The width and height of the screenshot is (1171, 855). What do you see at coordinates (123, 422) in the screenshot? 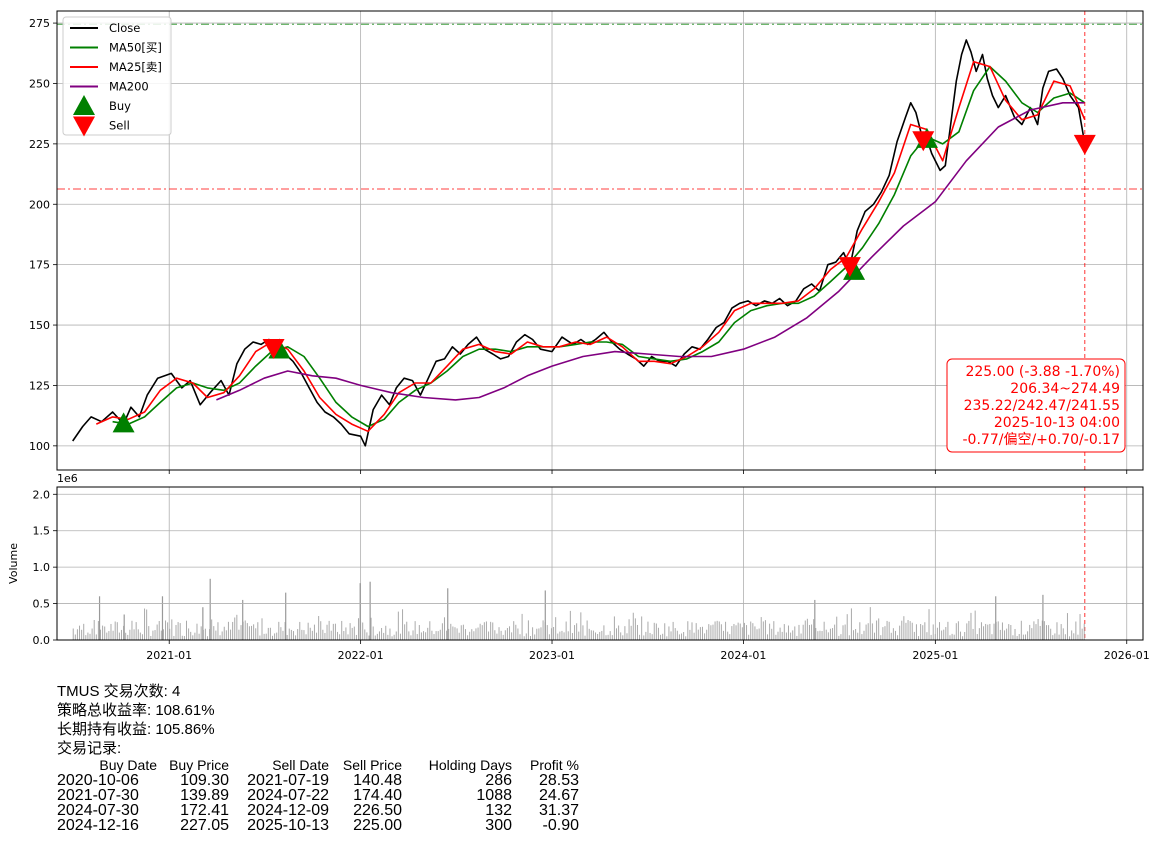
I see `buy-marker` at bounding box center [123, 422].